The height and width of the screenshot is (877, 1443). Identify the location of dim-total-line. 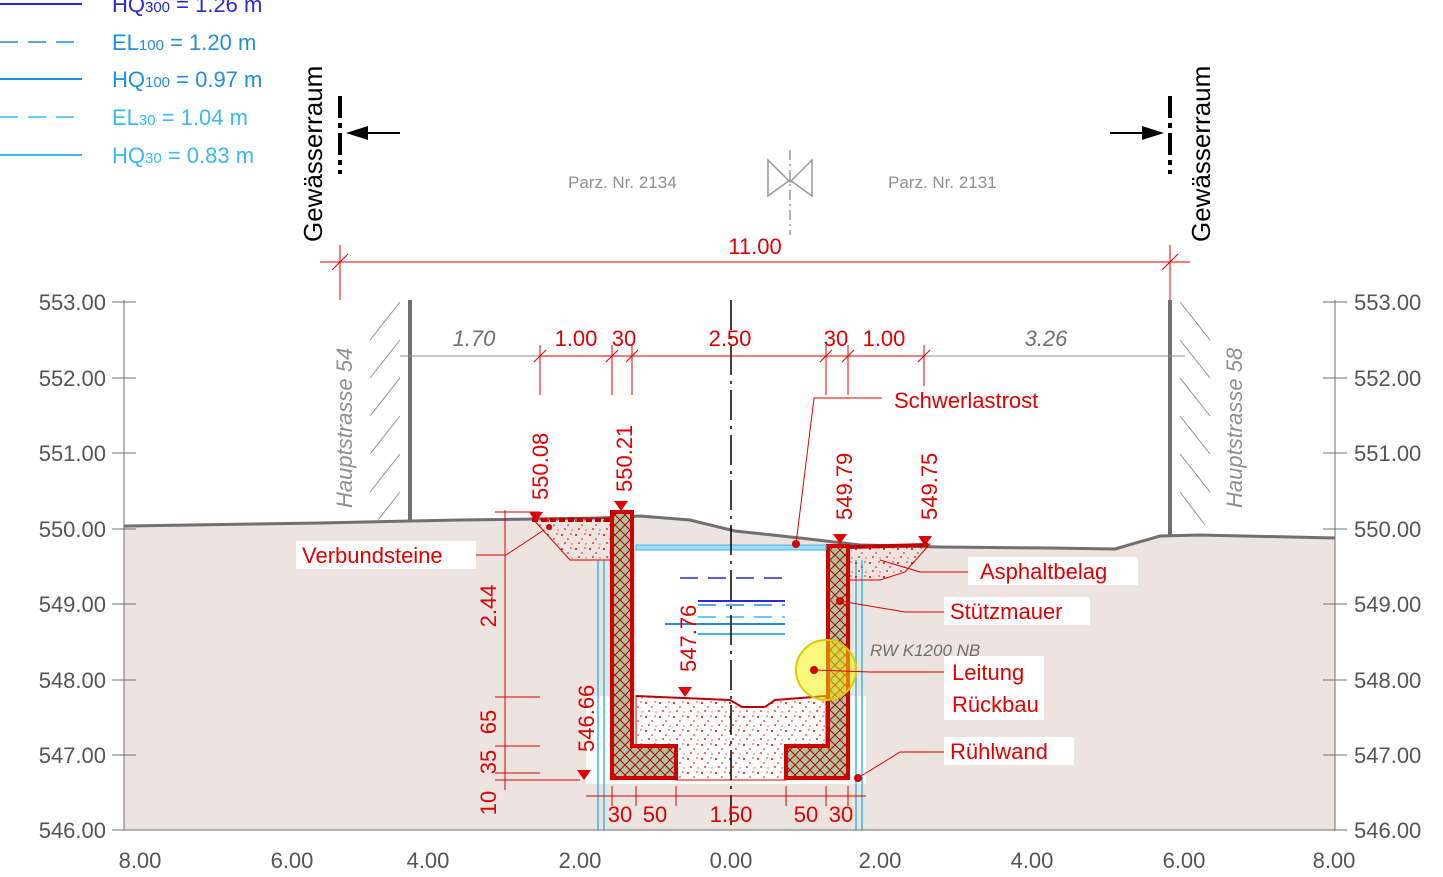
(755, 272).